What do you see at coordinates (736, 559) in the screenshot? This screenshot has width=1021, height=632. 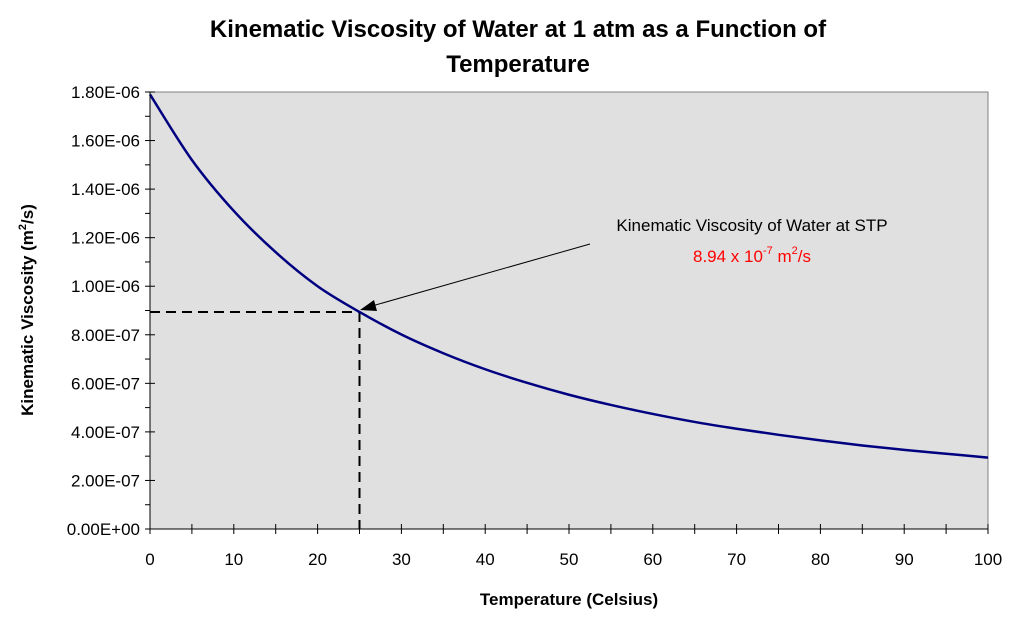 I see `x-tick-label: 70` at bounding box center [736, 559].